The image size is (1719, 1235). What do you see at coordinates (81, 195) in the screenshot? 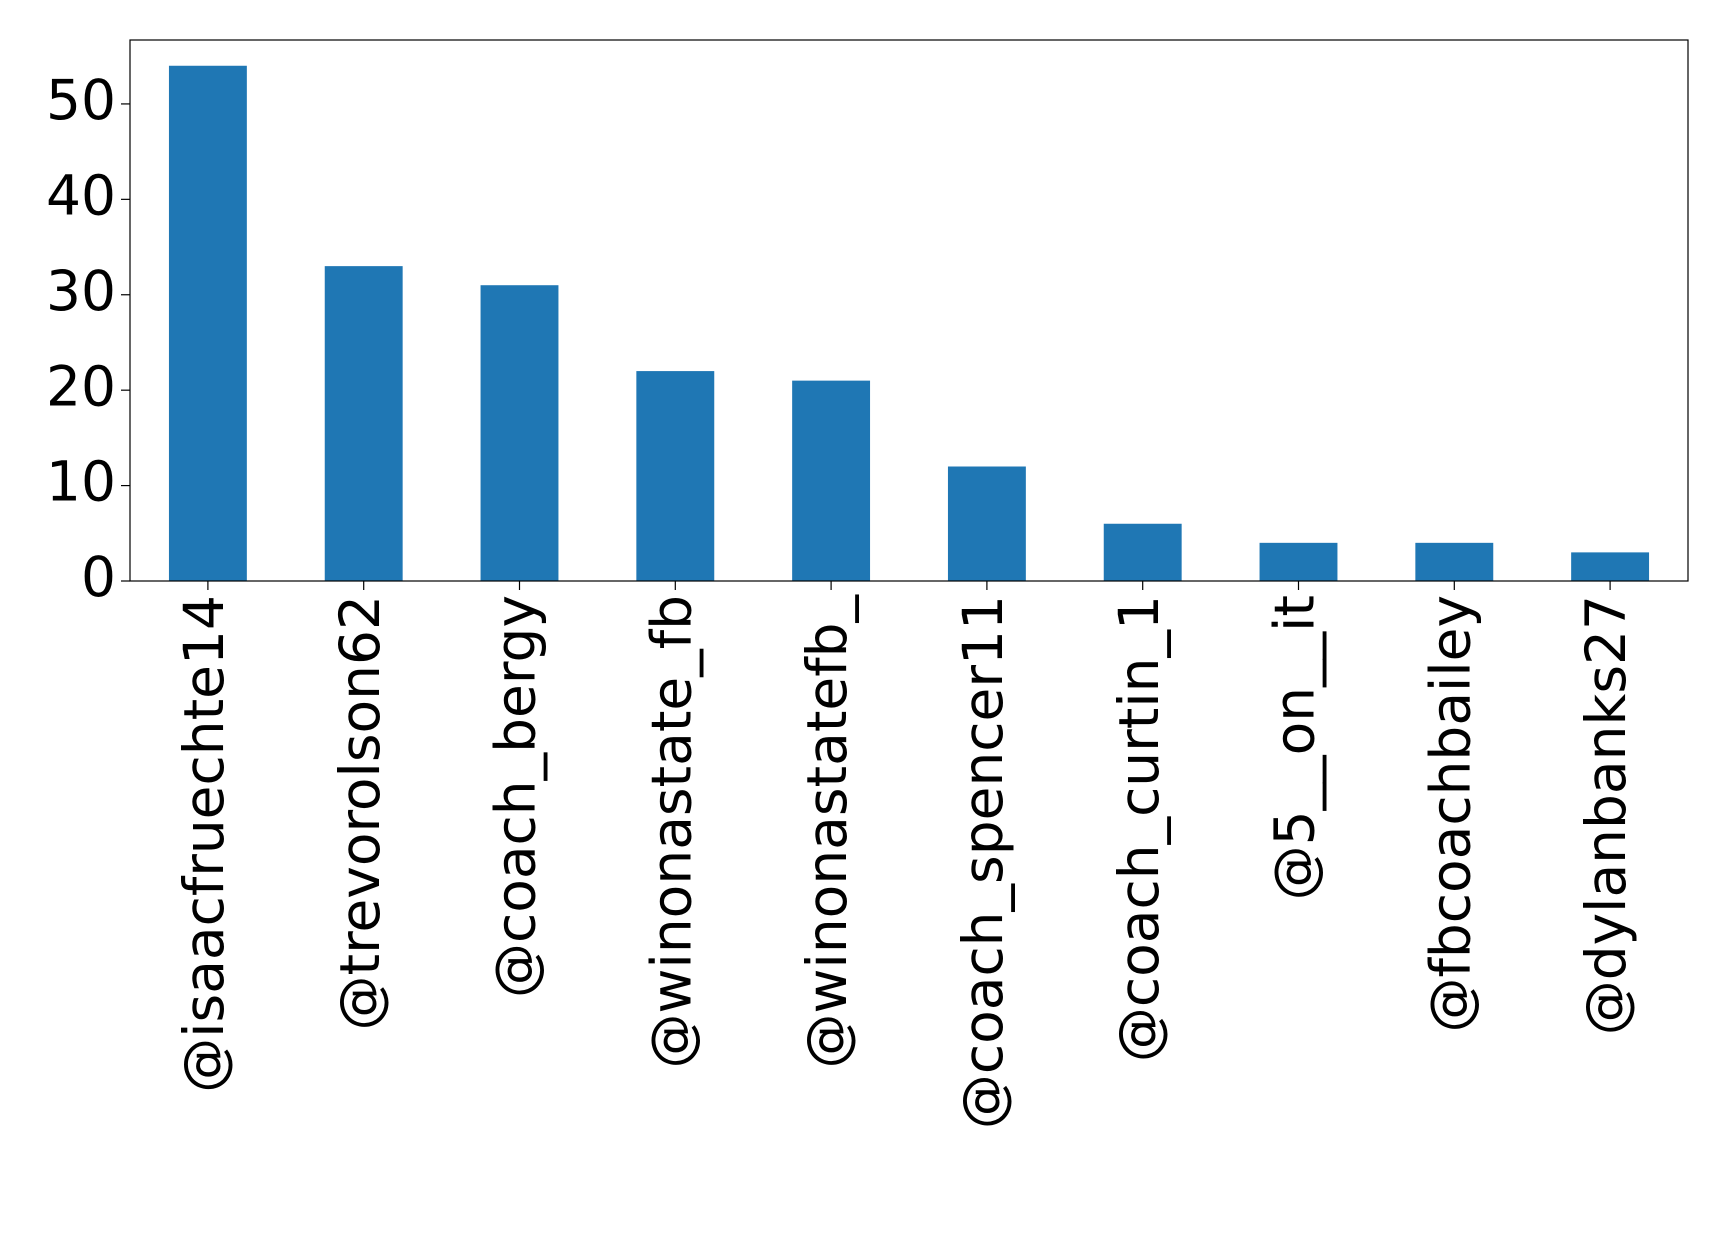
I see `y-tick-label: 40` at bounding box center [81, 195].